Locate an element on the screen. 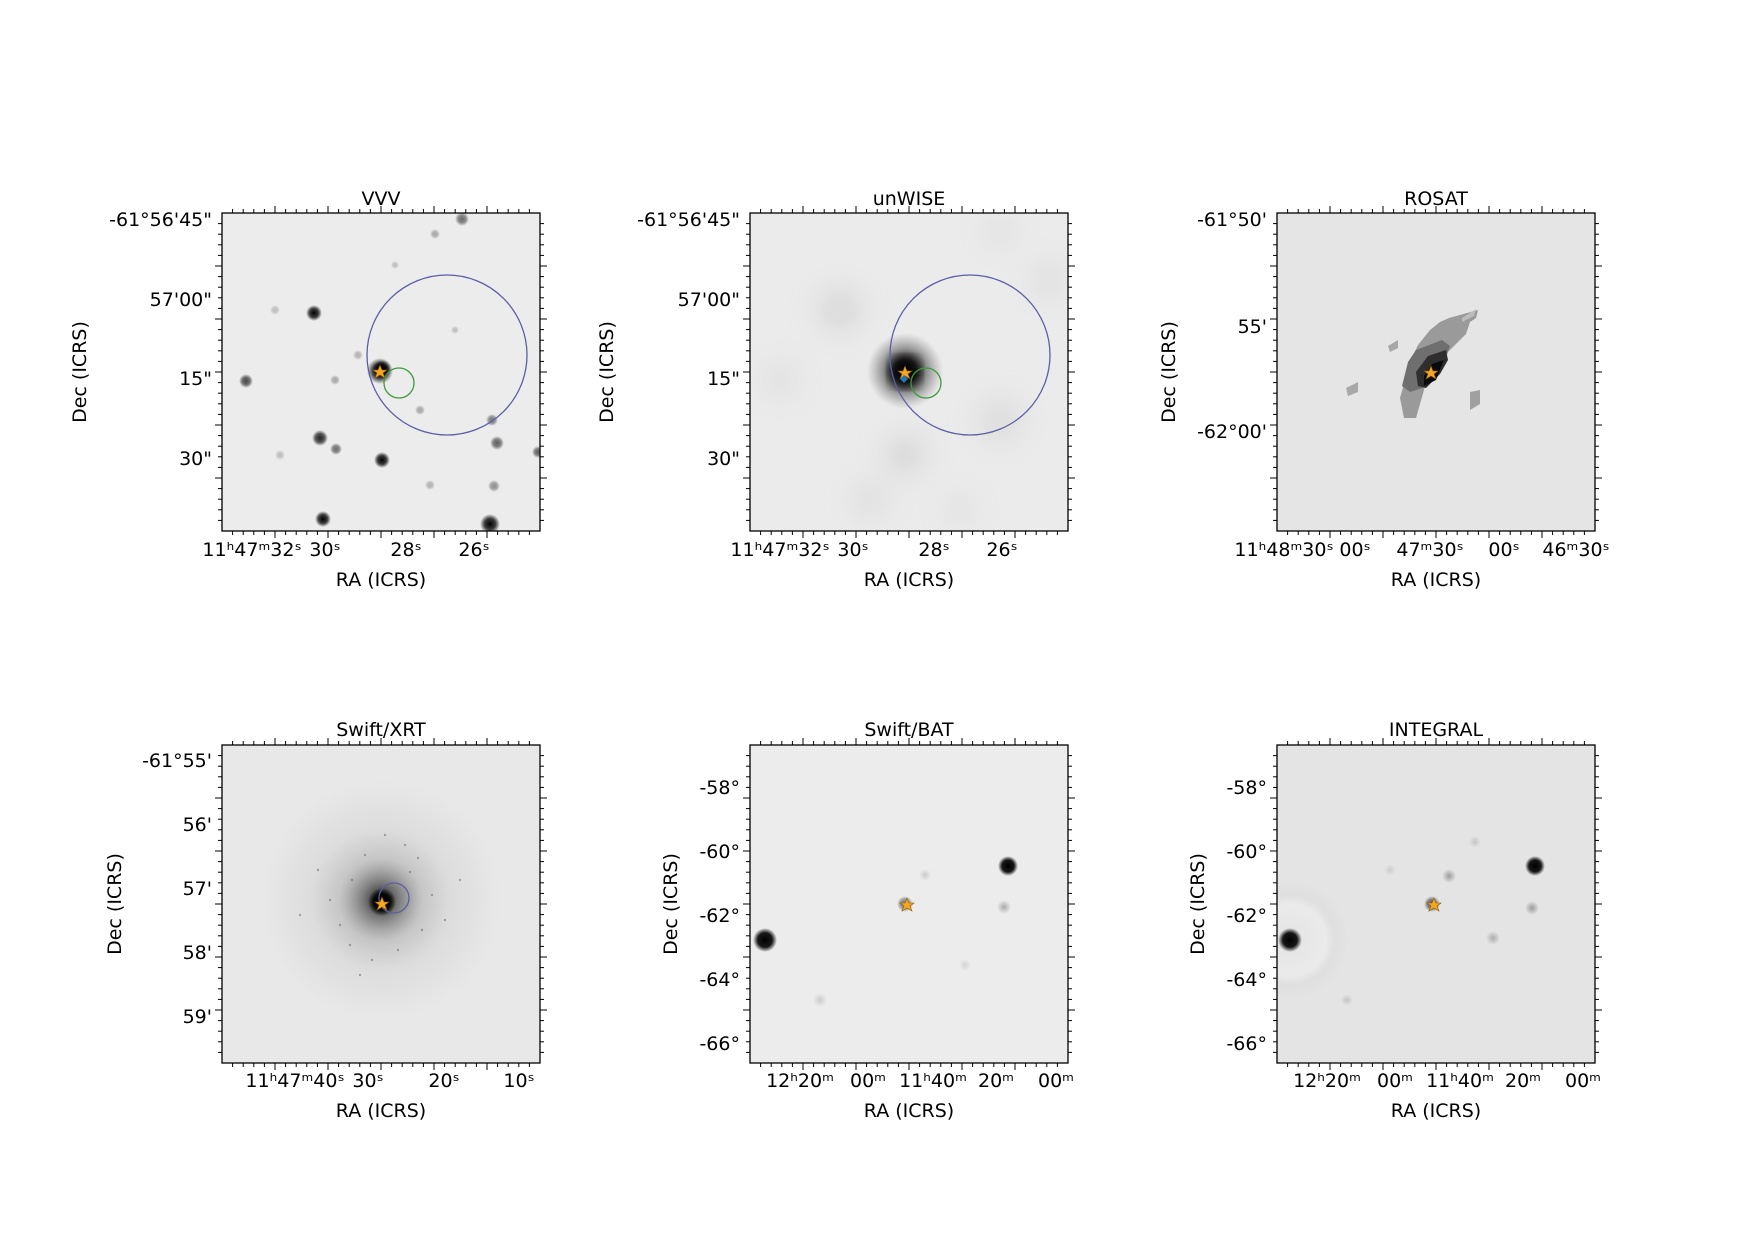 This screenshot has height=1250, width=1750. y-axis-label-unwise: Dec (ICRS) is located at coordinates (607, 372).